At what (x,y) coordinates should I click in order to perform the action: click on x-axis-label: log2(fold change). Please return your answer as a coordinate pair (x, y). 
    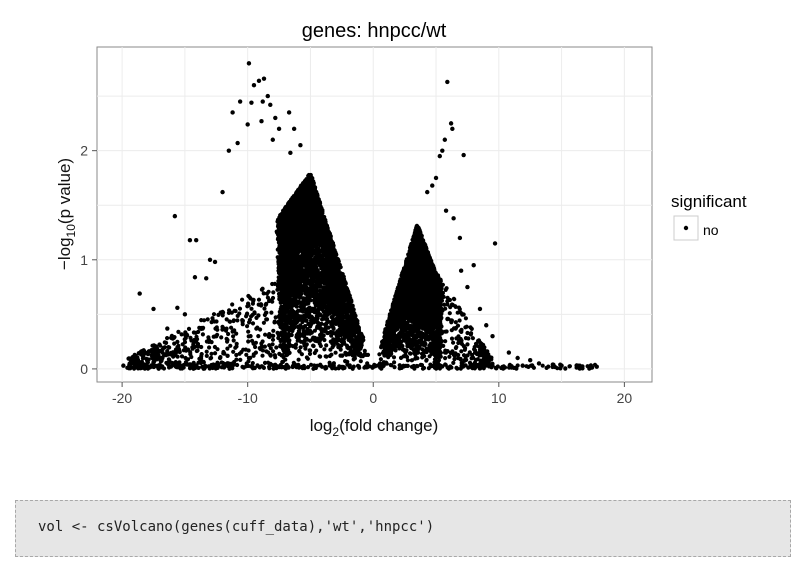
    Looking at the image, I should click on (374, 427).